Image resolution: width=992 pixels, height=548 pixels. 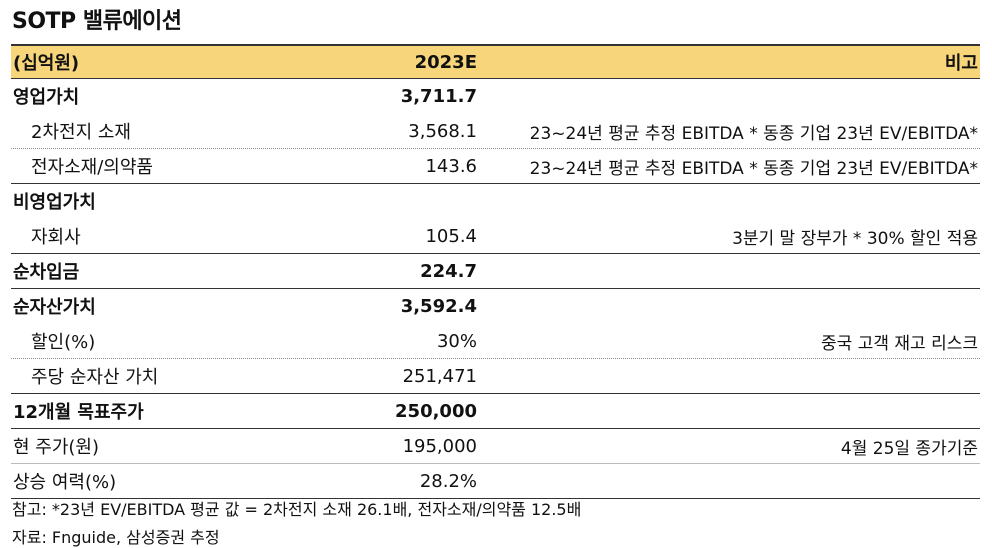 What do you see at coordinates (495, 341) in the screenshot?
I see `table-row: 할인(%) 30% 중국 고객 재고 리스크` at bounding box center [495, 341].